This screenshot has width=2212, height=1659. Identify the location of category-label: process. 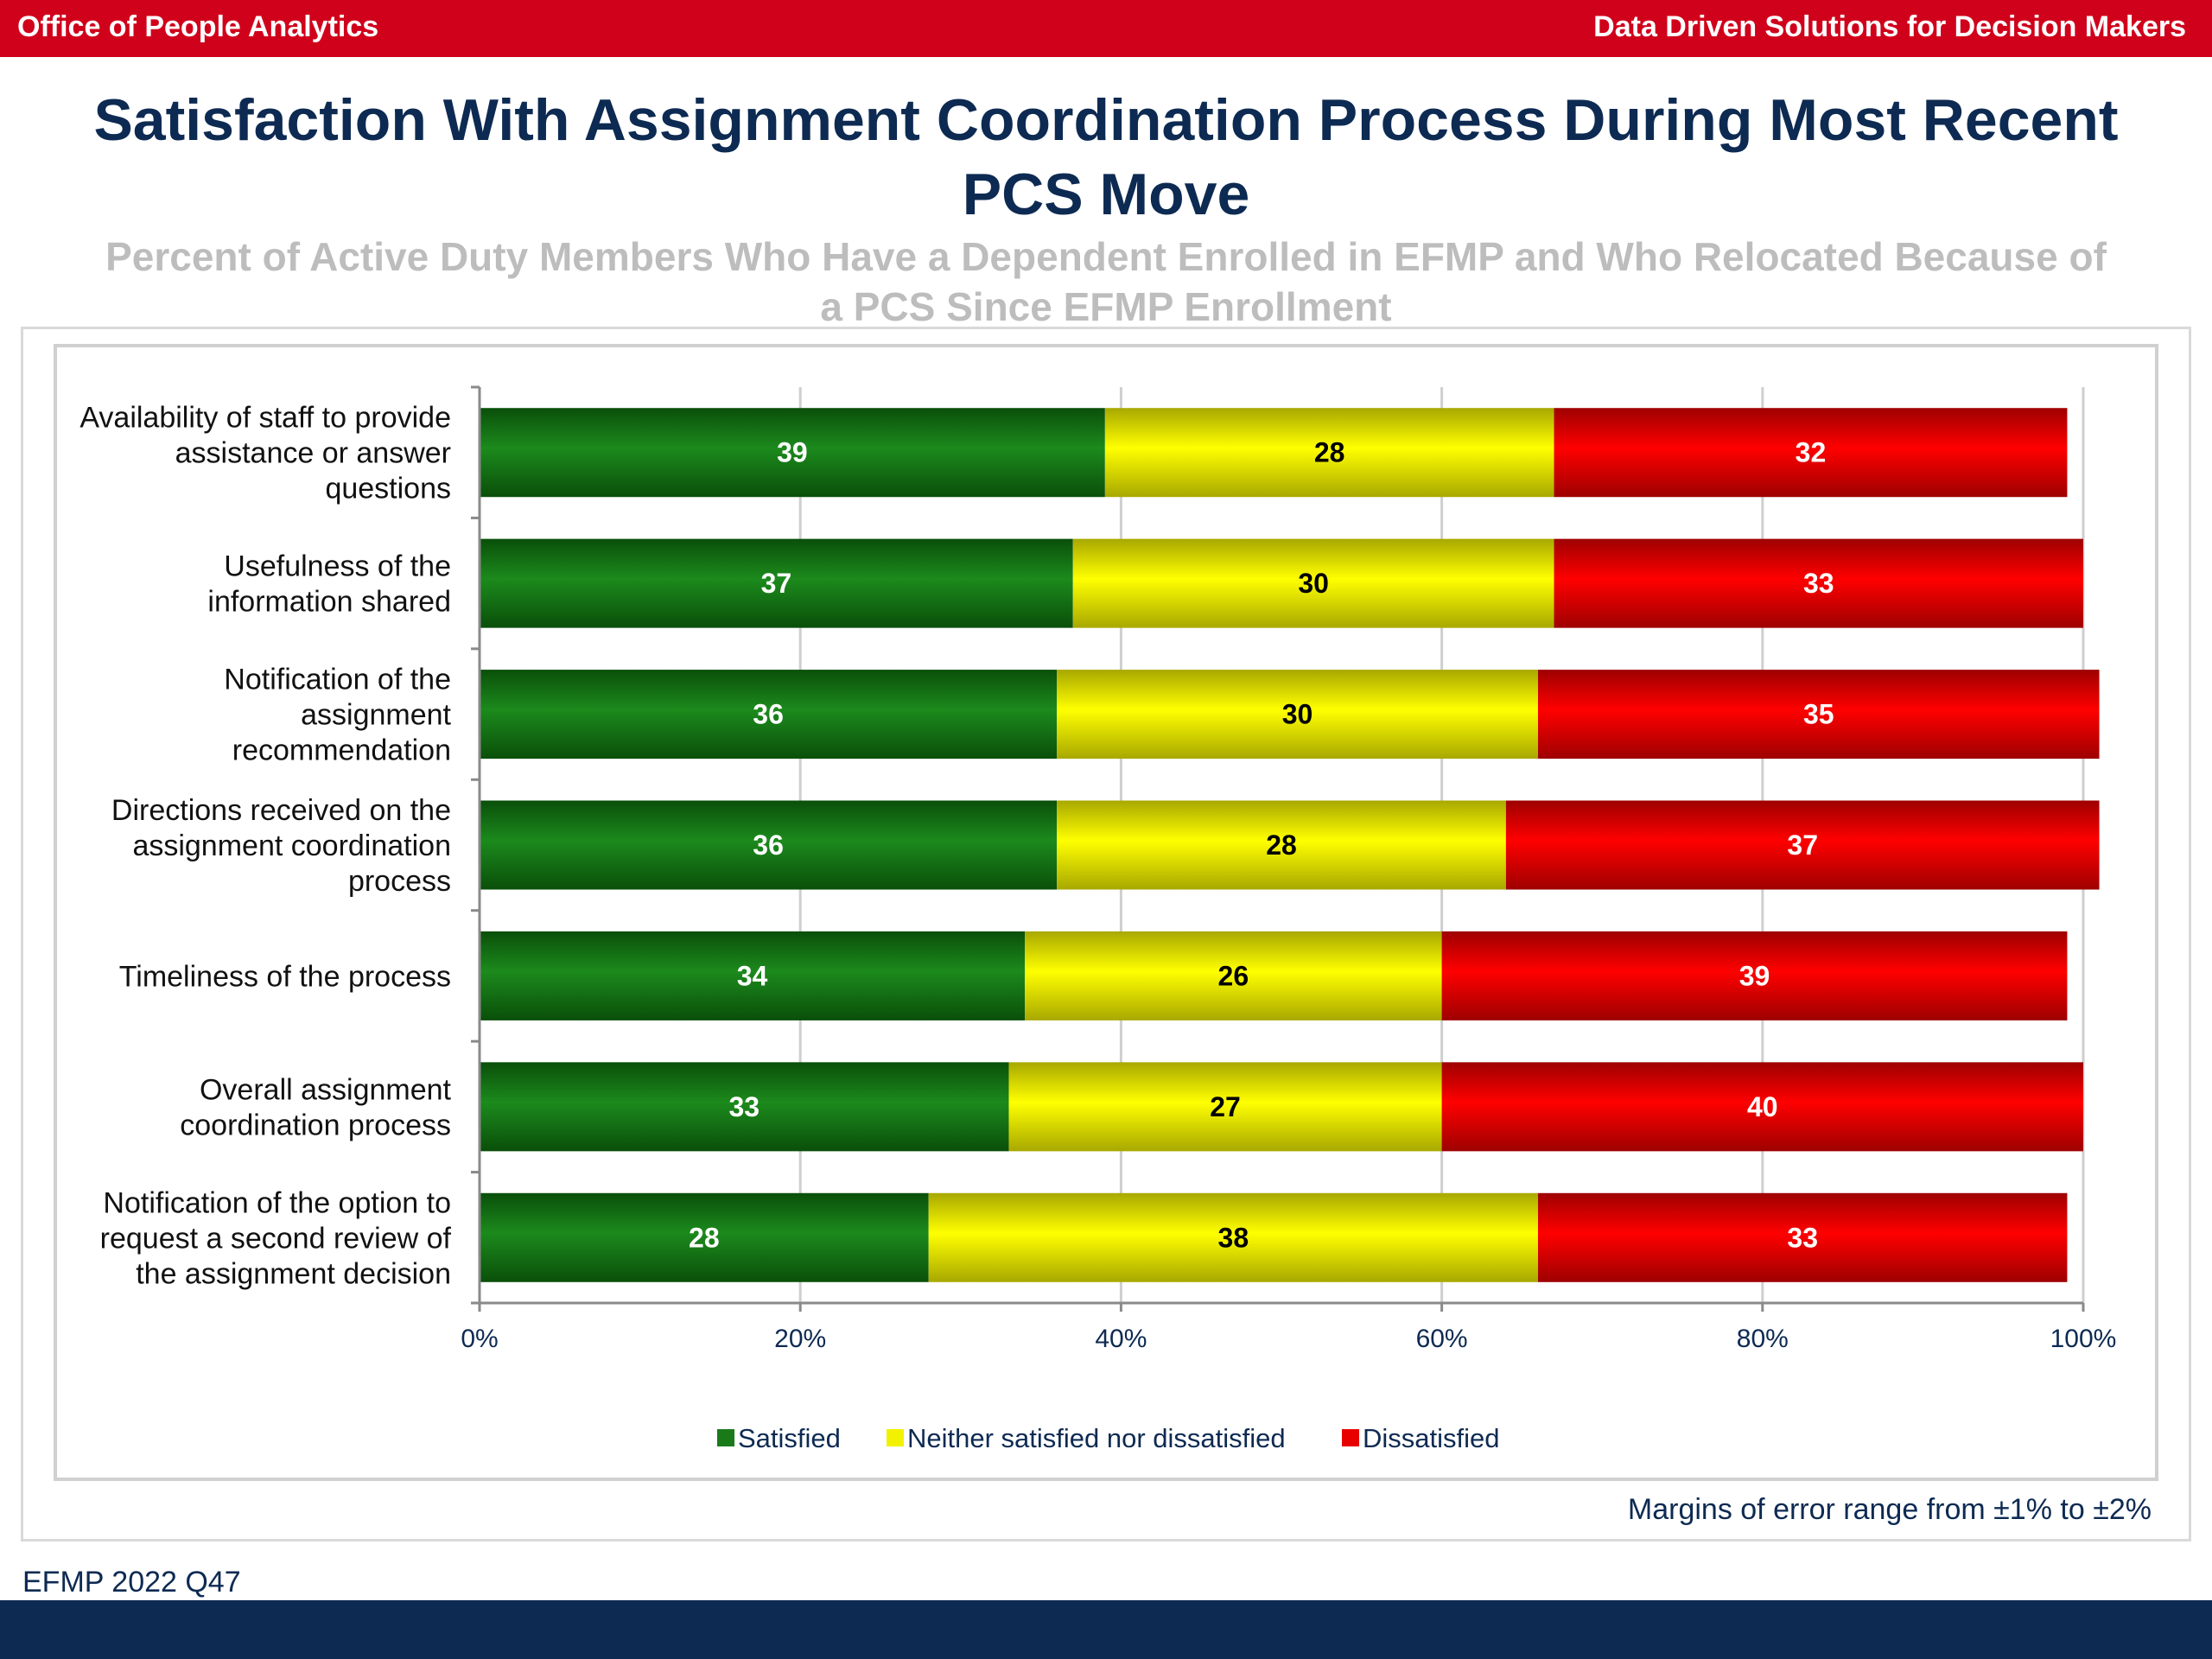
(399, 881).